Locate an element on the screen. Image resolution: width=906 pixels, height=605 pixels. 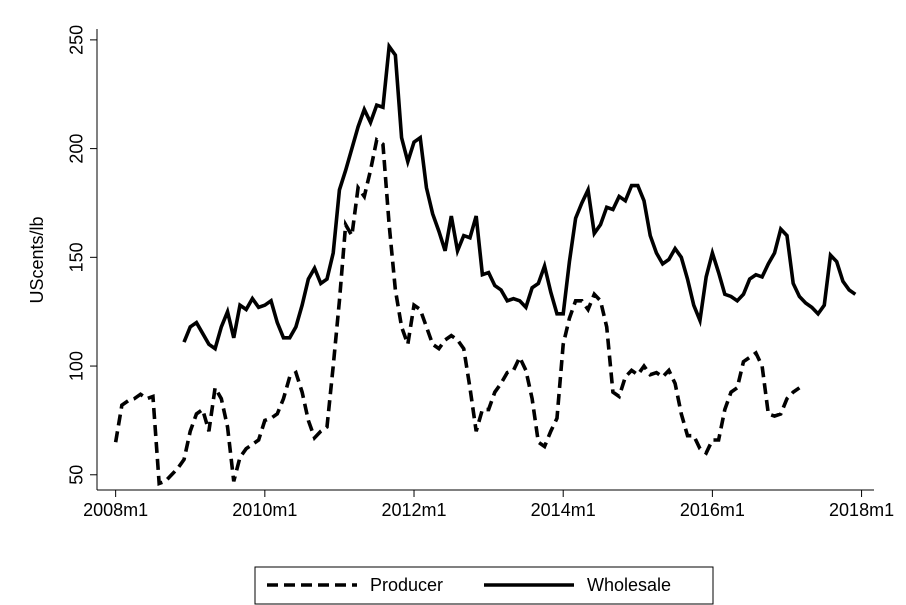
x-tick-label: 2018m1 is located at coordinates (861, 510).